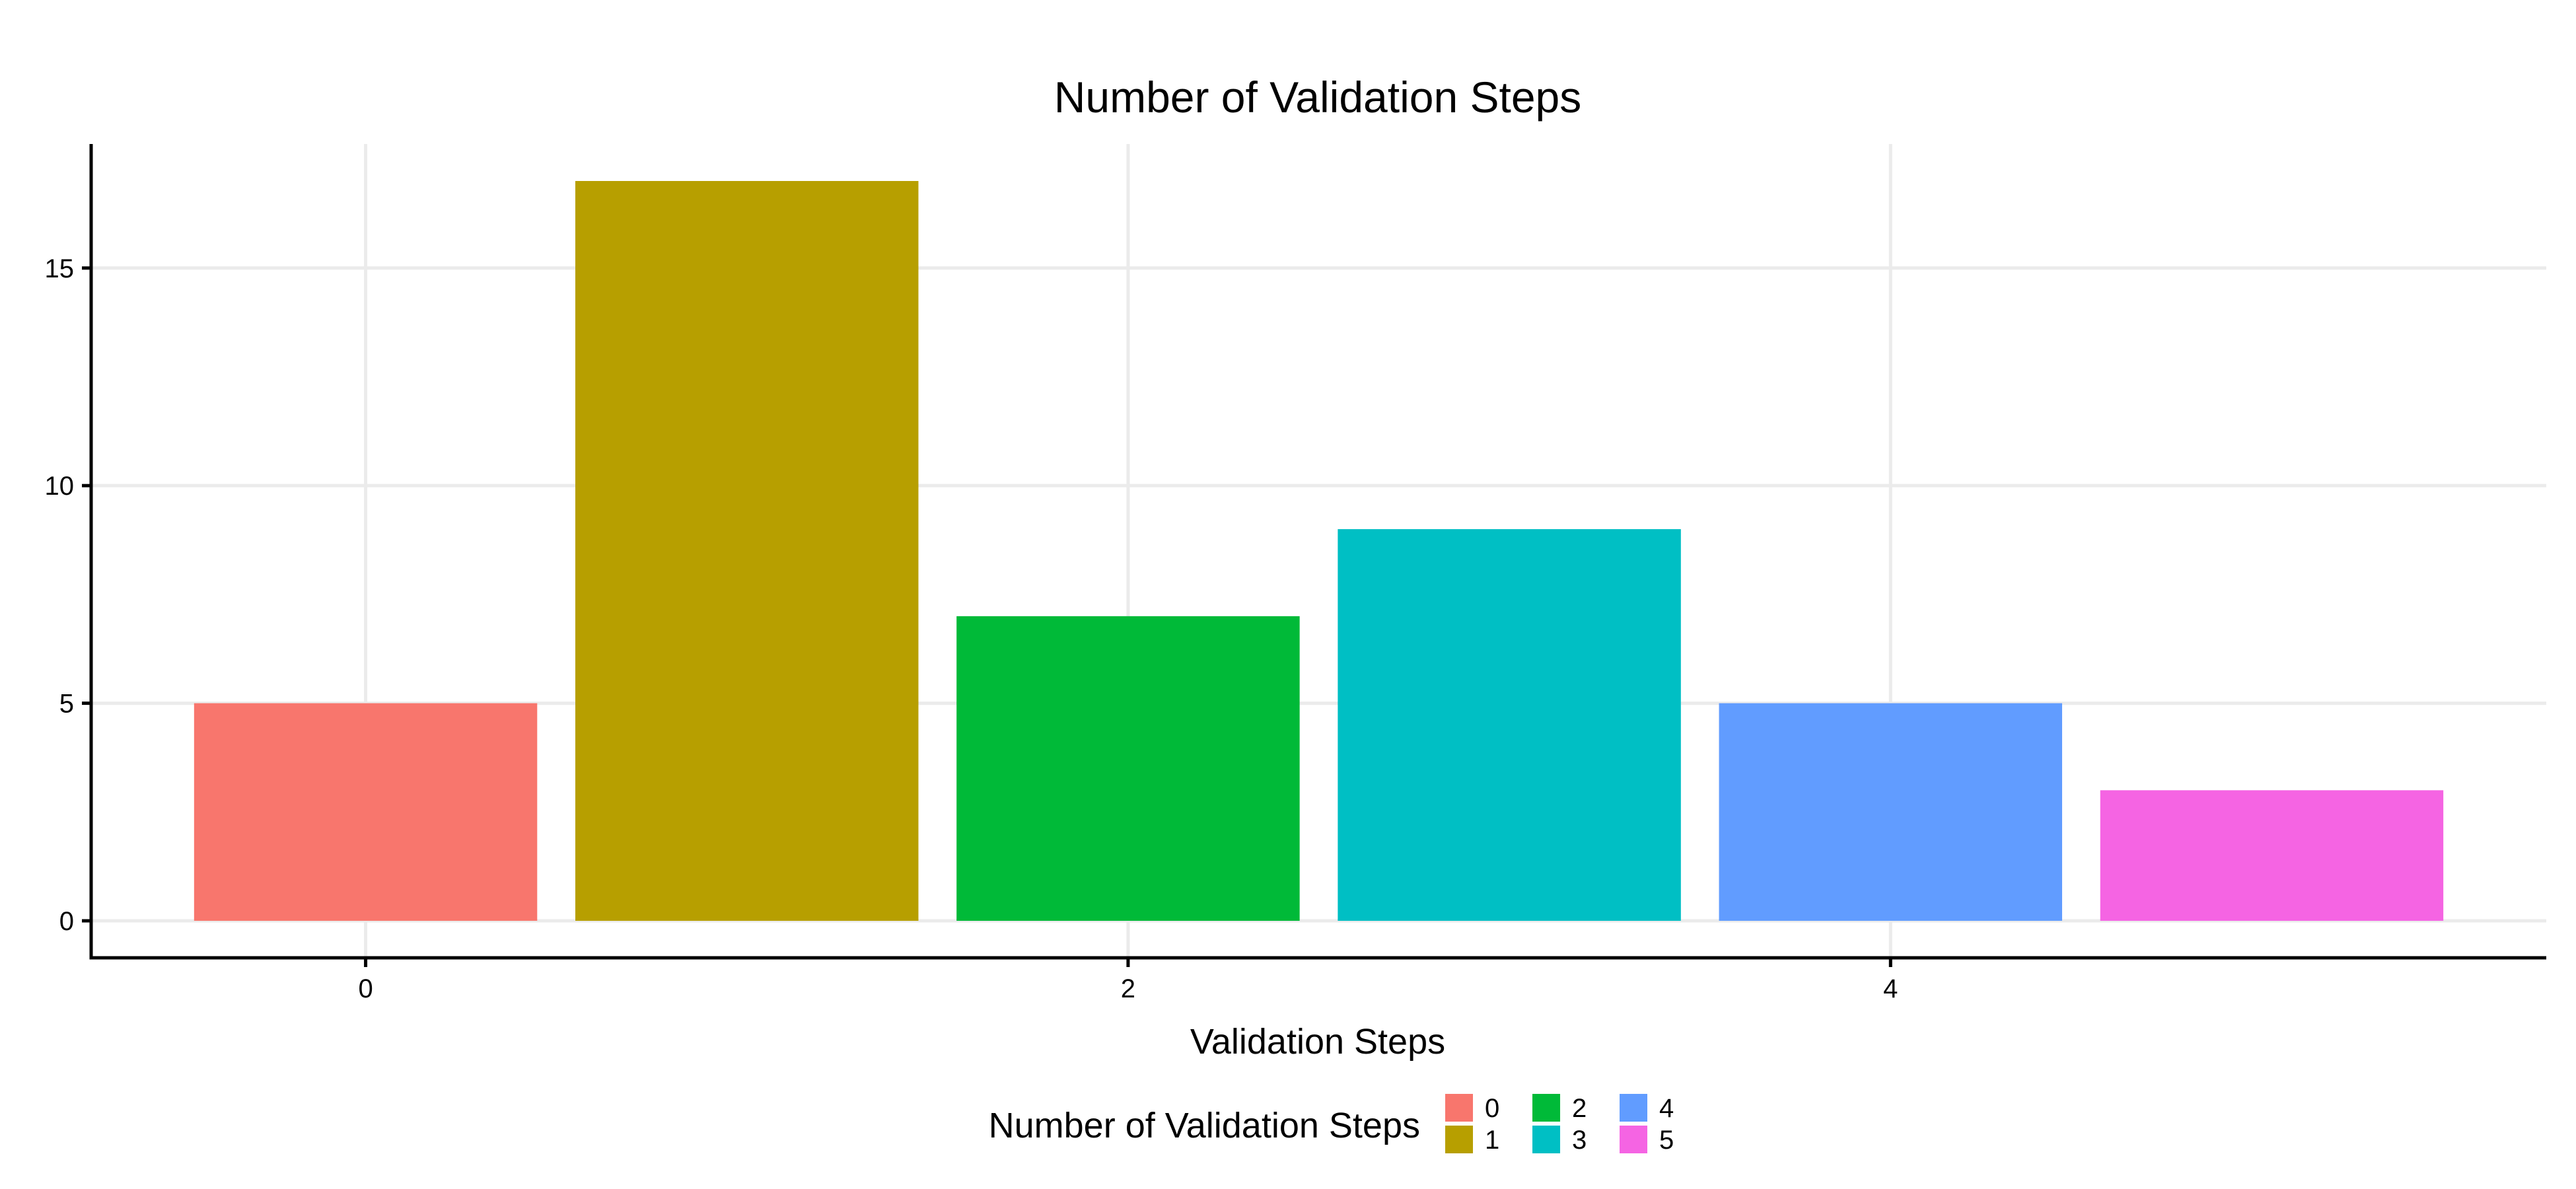 The image size is (2576, 1189). Describe the element at coordinates (1580, 1140) in the screenshot. I see `legend-label: 3` at that location.